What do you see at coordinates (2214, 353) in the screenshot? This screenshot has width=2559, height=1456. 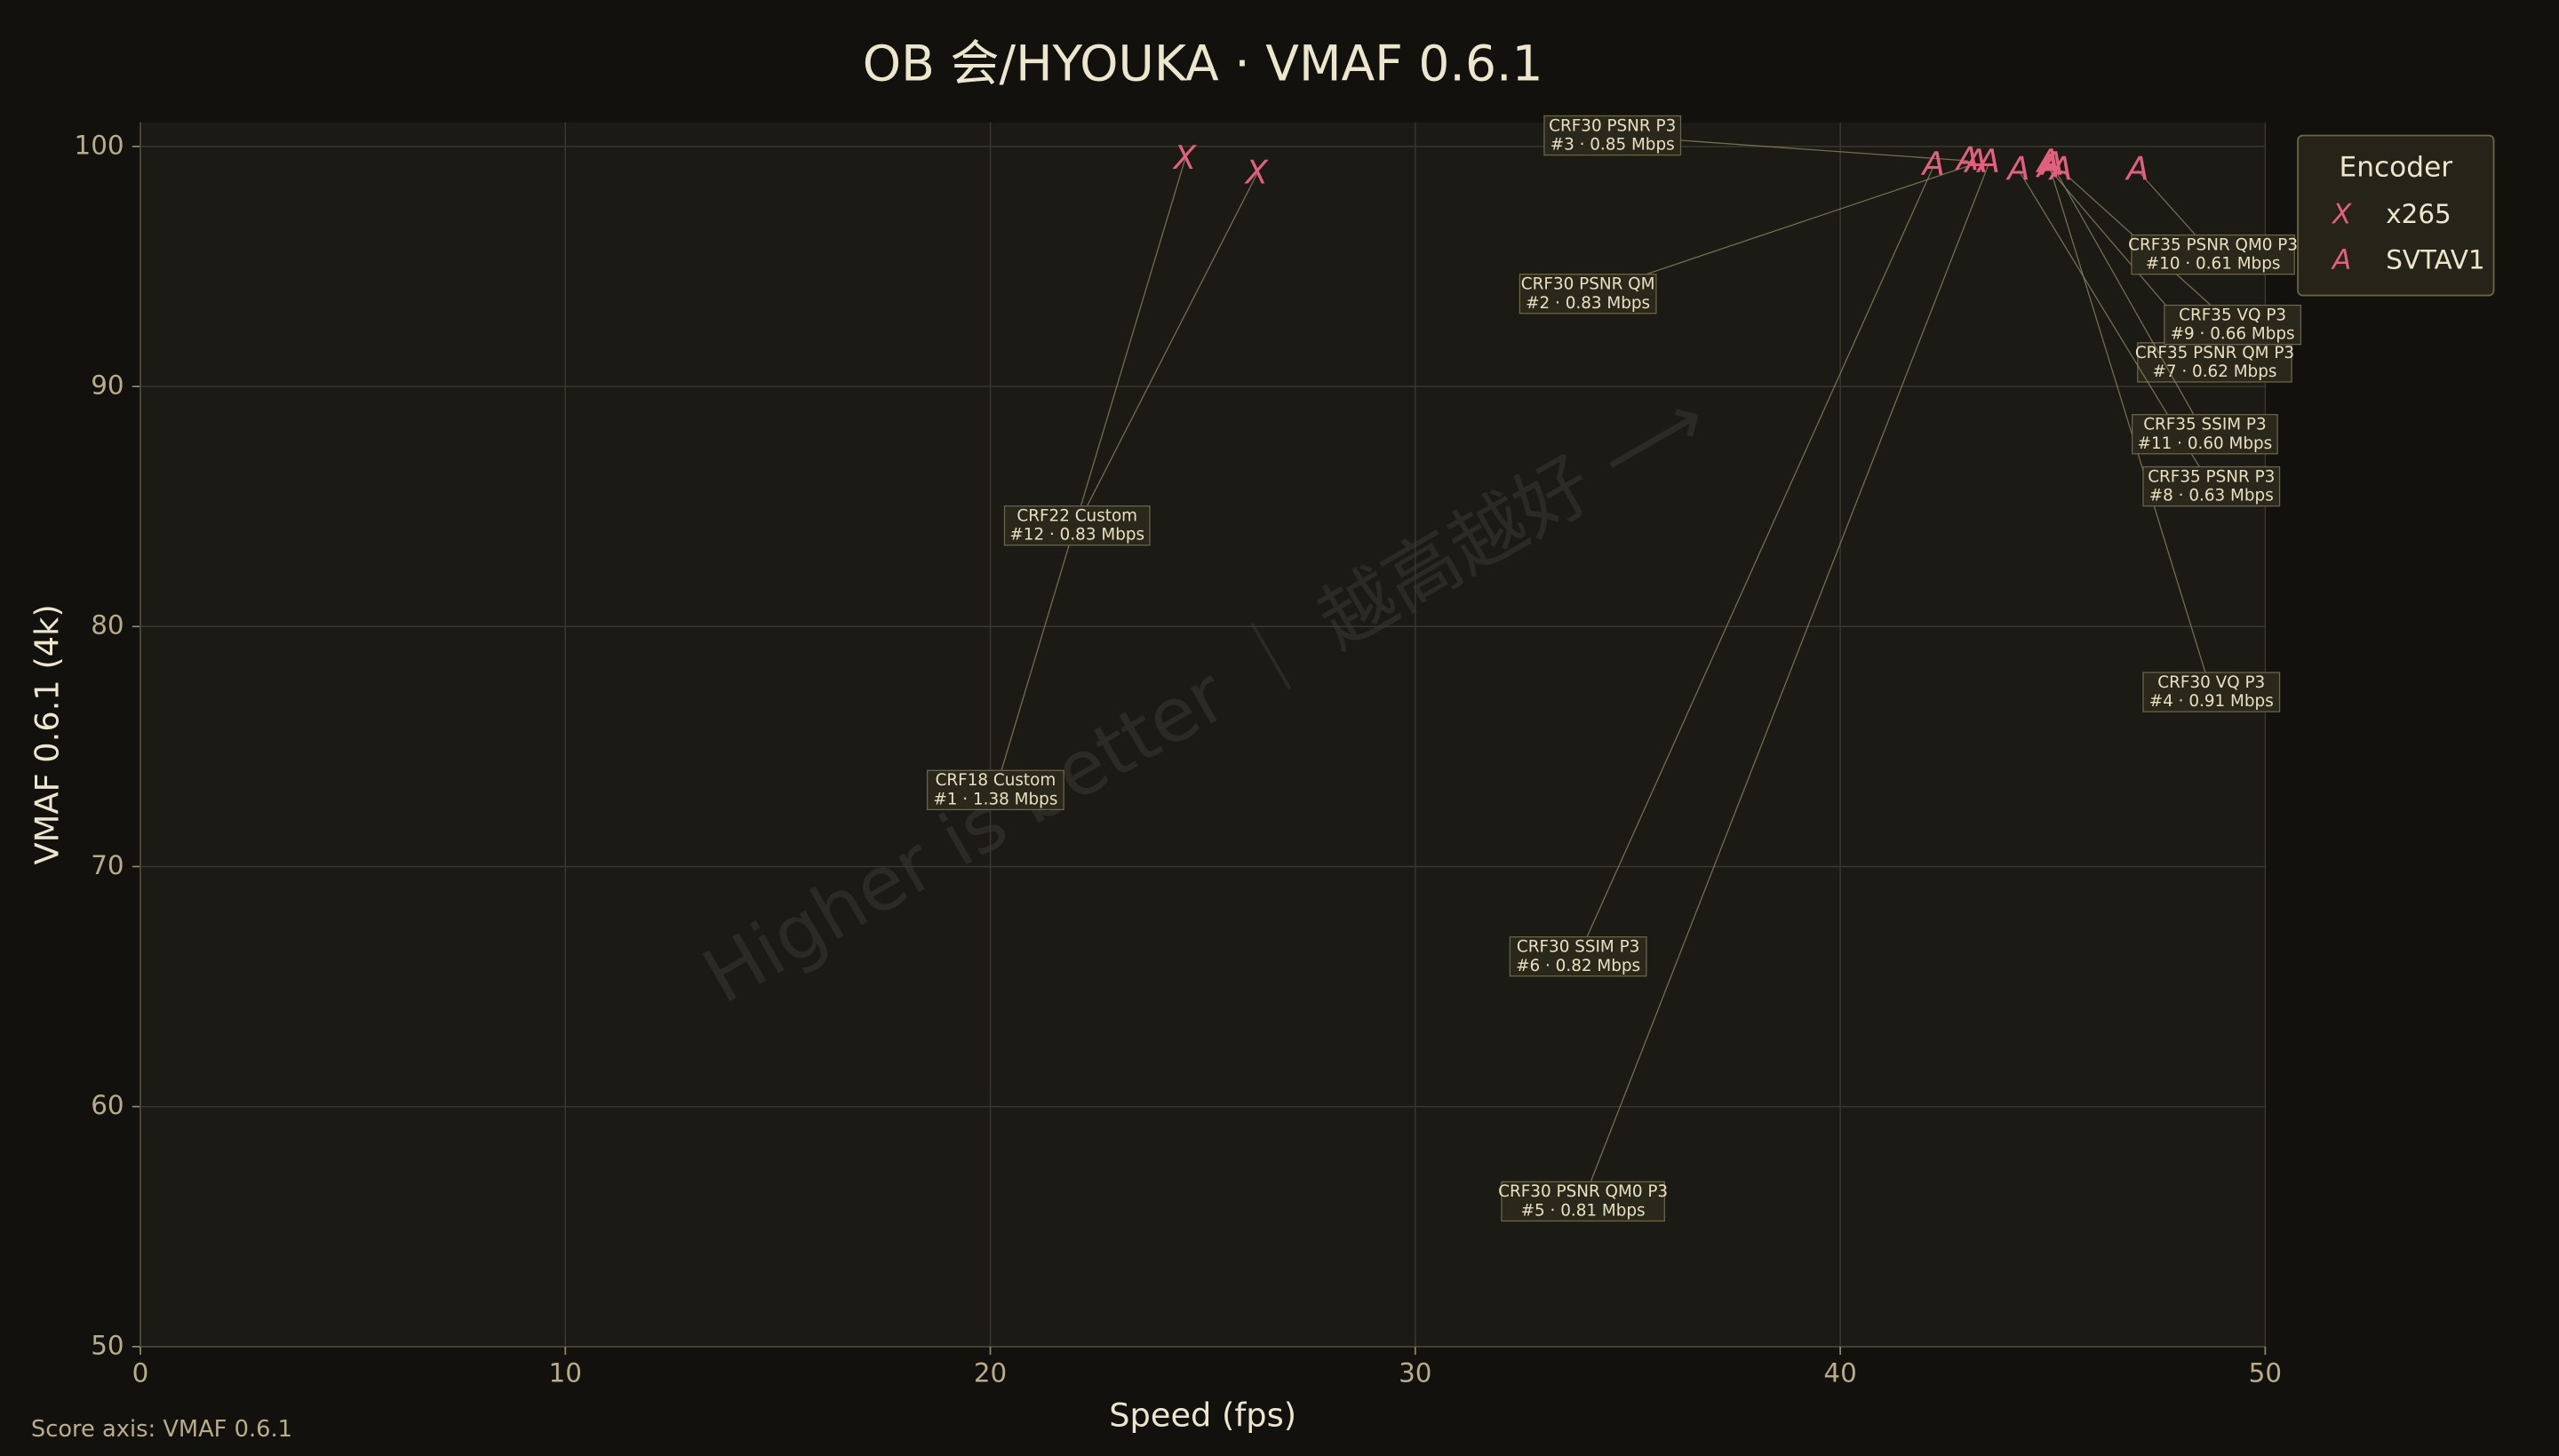 I see `annotation-label: CRF35 PSNR QM P3` at bounding box center [2214, 353].